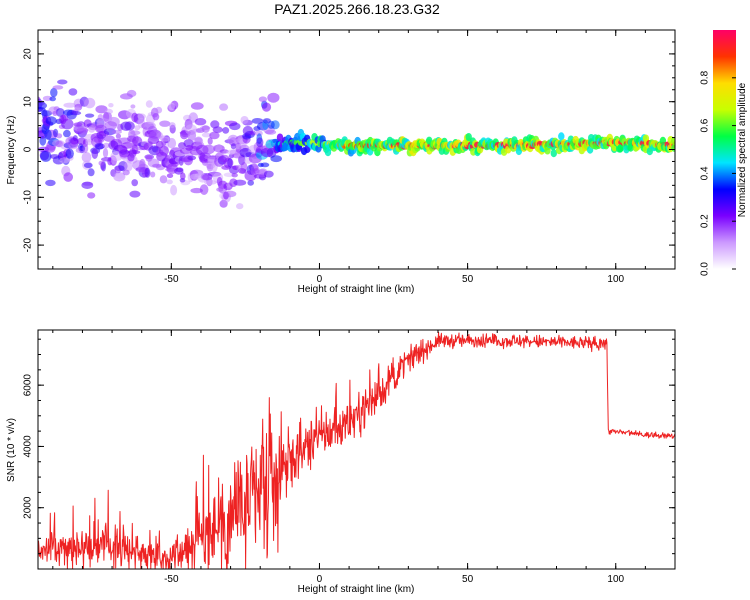 The width and height of the screenshot is (750, 600). Describe the element at coordinates (357, 9) in the screenshot. I see `figure-title: PAZ1.2025.266.18.23.G32` at that location.